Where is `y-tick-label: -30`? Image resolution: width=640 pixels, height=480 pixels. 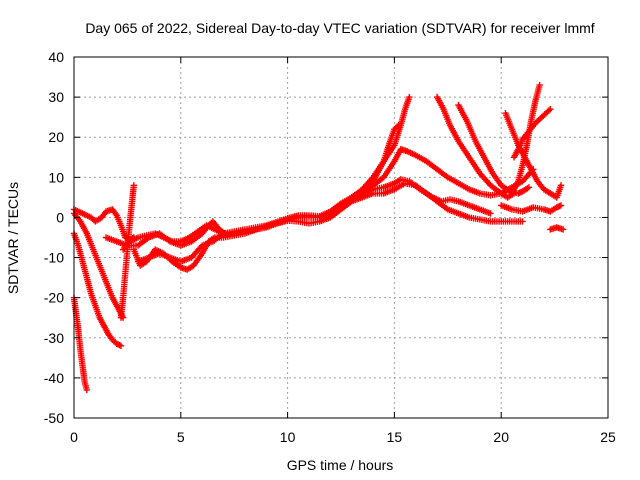
y-tick-label: -30 is located at coordinates (54, 338).